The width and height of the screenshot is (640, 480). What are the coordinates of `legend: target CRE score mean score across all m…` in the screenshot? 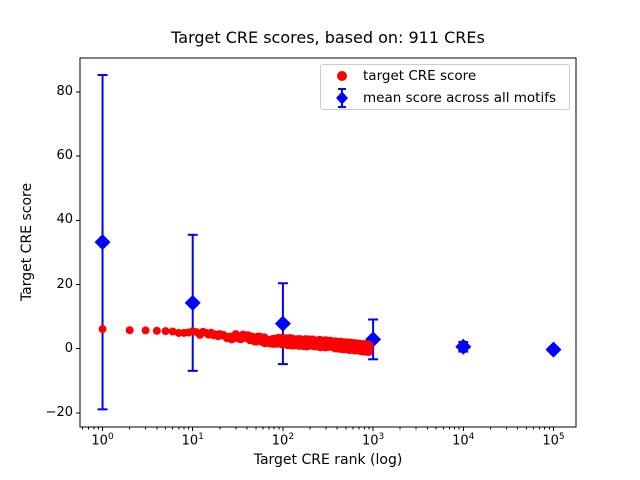 It's located at (445, 87).